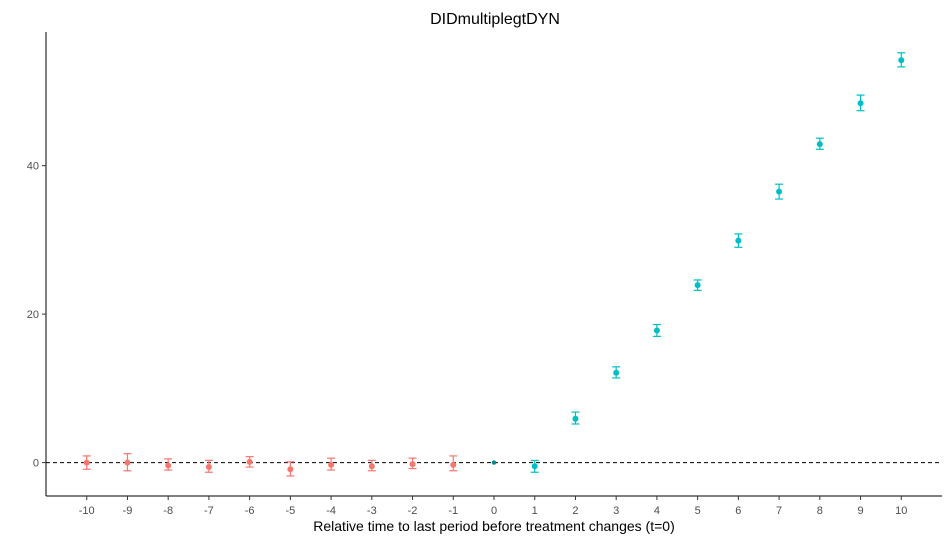 This screenshot has height=541, width=951. Describe the element at coordinates (575, 511) in the screenshot. I see `x-tick-label: 2` at that location.